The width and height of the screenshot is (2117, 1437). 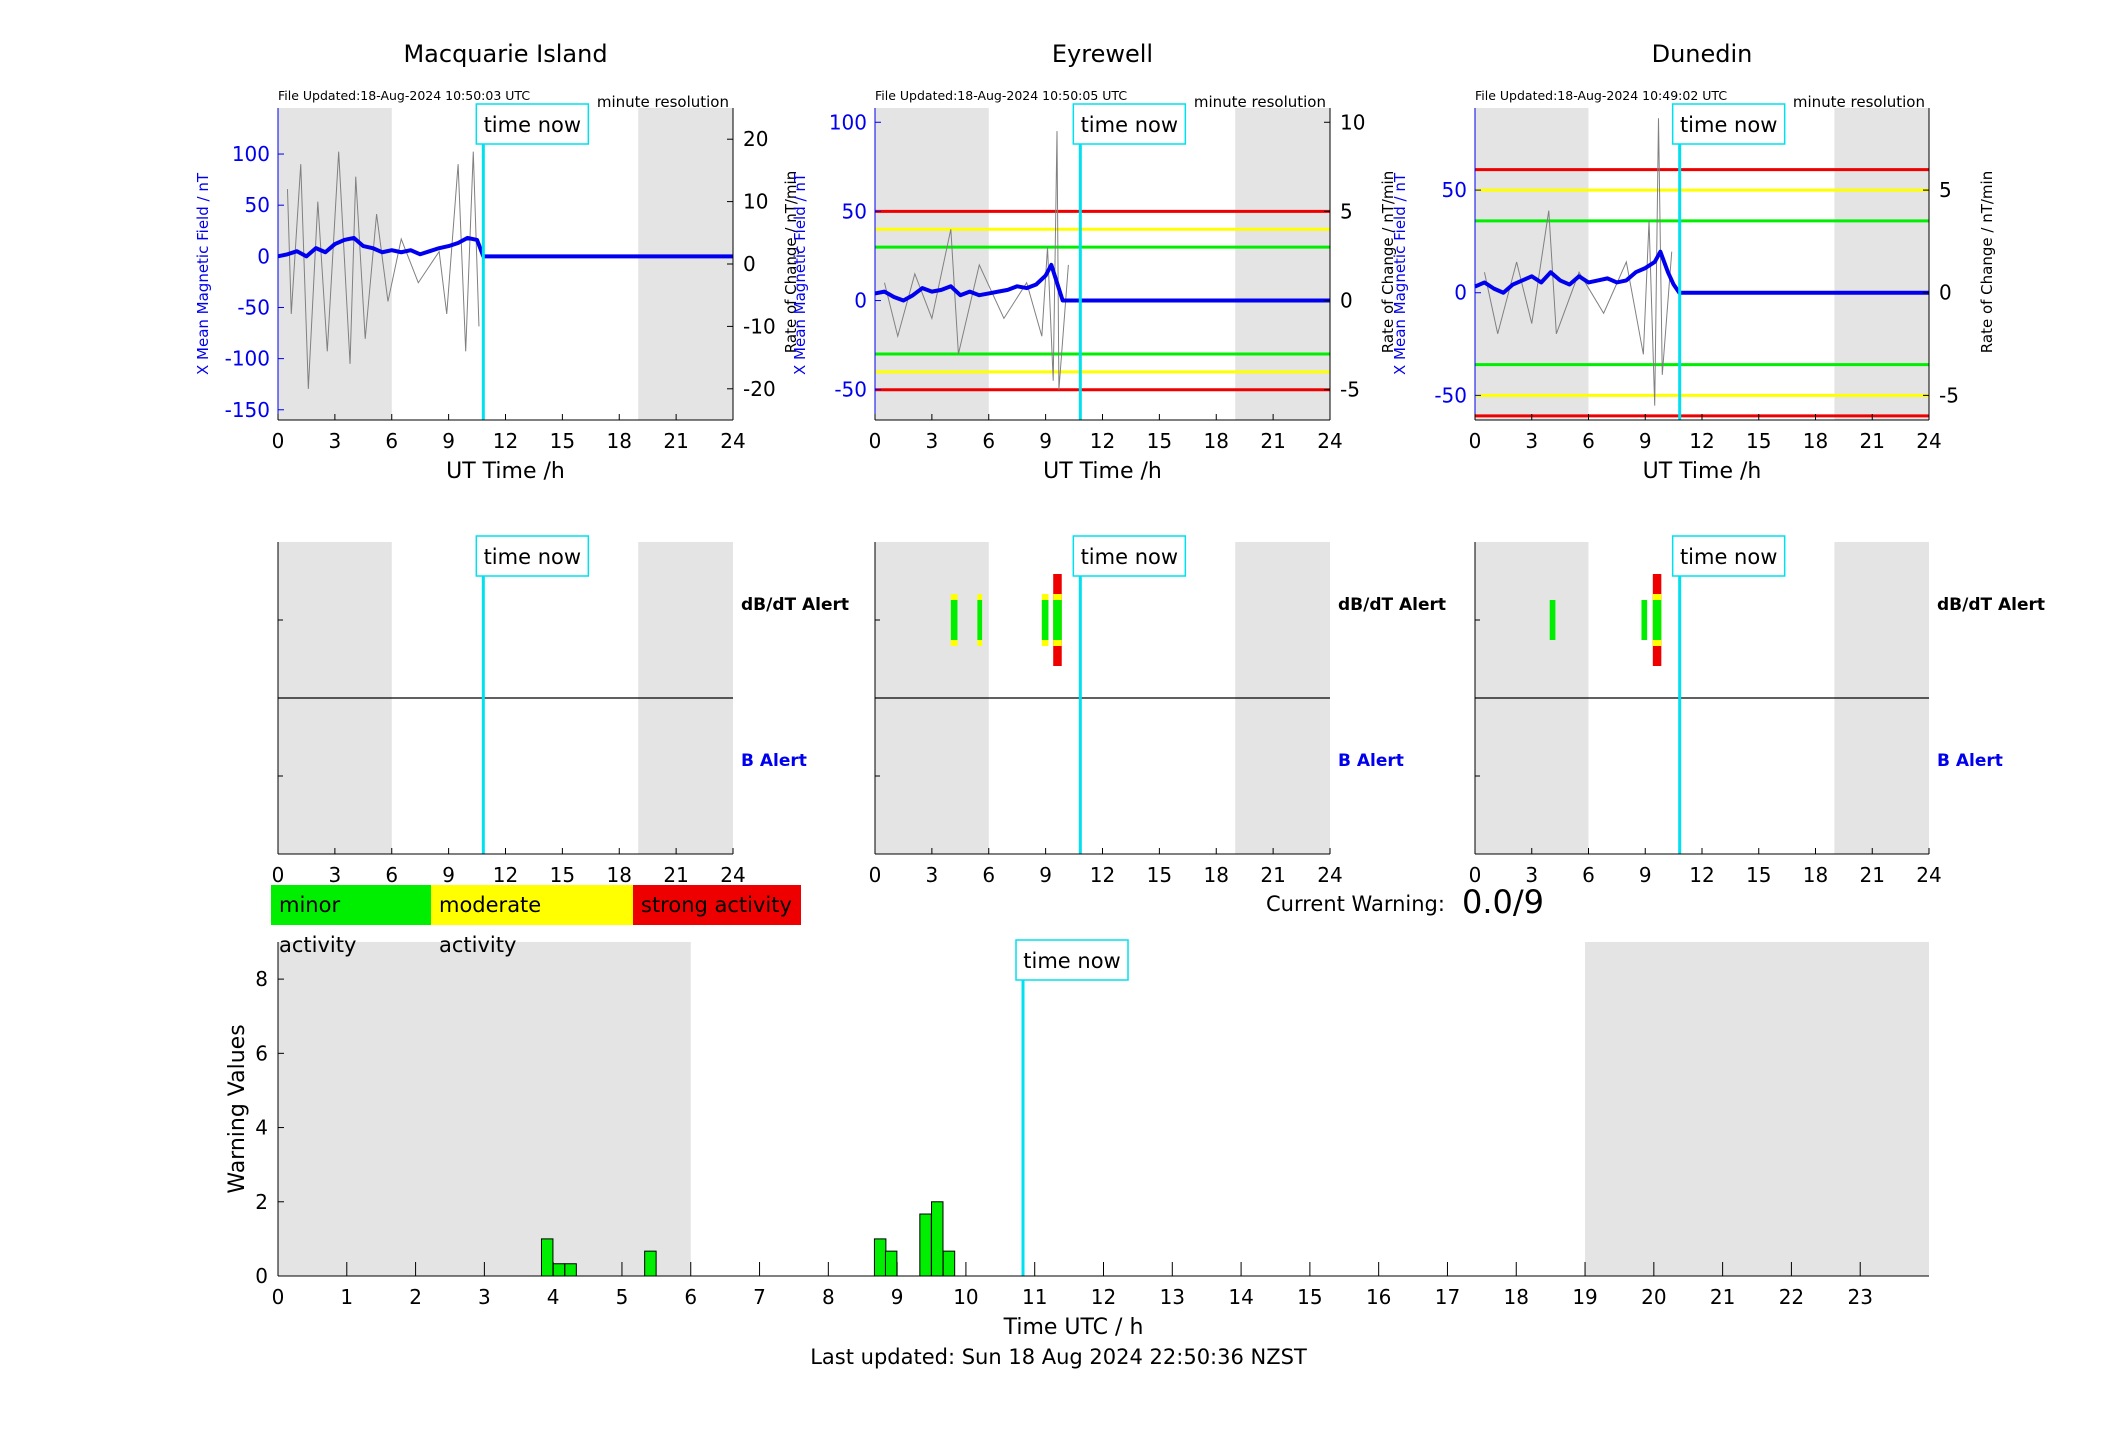 I want to click on x-tick-label: 4, so click(x=553, y=1297).